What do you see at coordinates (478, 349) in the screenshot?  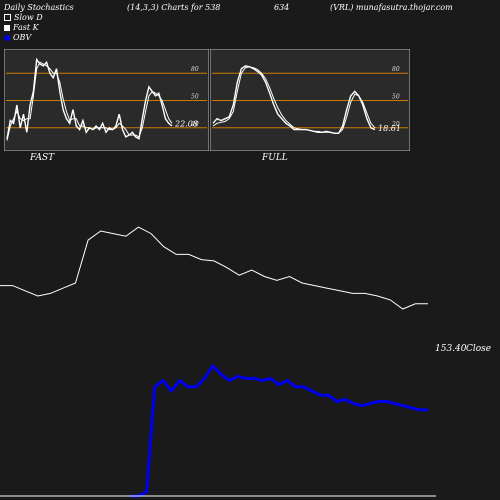 I see `price-close-label: Close` at bounding box center [478, 349].